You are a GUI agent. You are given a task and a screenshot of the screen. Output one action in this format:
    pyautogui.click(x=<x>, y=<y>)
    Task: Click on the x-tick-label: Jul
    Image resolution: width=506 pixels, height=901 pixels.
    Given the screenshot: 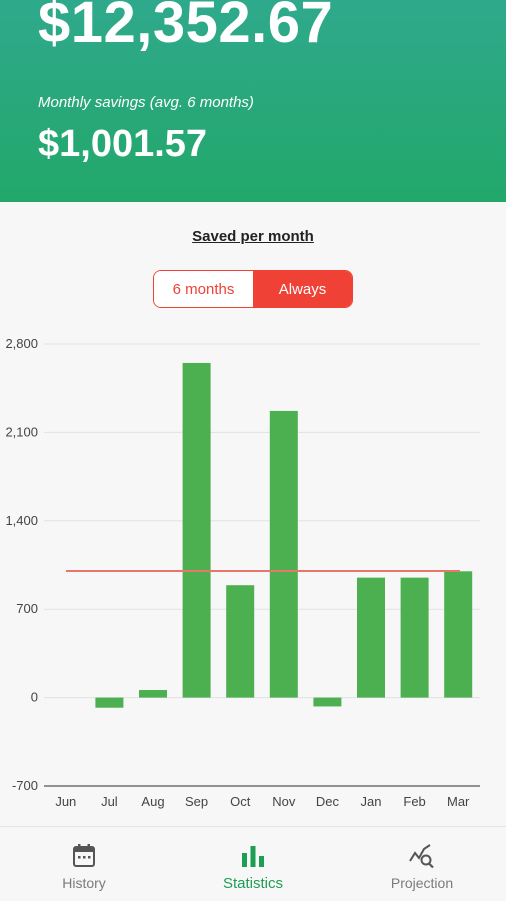 What is the action you would take?
    pyautogui.click(x=109, y=801)
    